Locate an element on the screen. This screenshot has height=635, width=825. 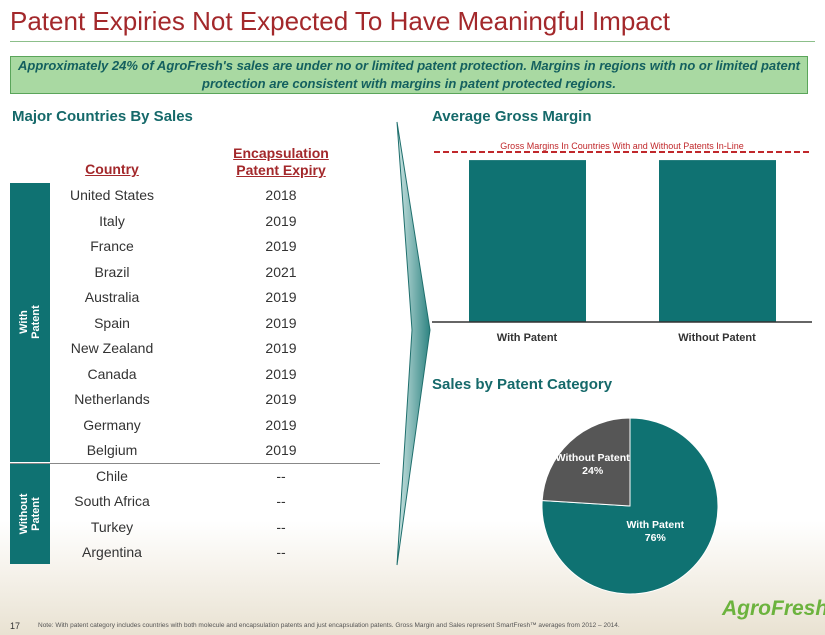
country-cell: Argentina is located at coordinates (112, 552).